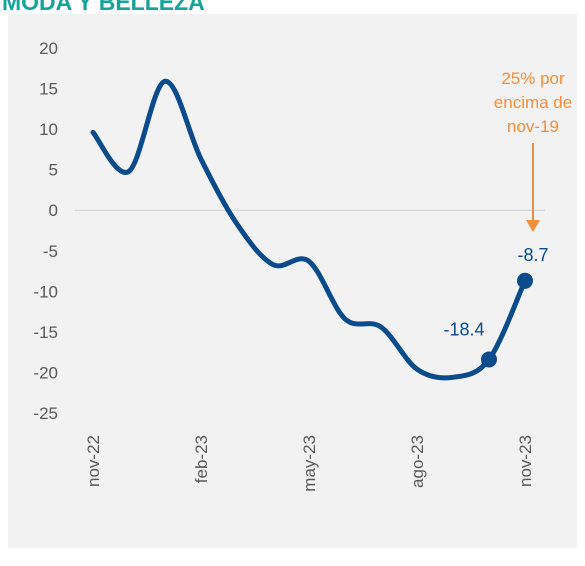  I want to click on annotation: nov-19, so click(533, 126).